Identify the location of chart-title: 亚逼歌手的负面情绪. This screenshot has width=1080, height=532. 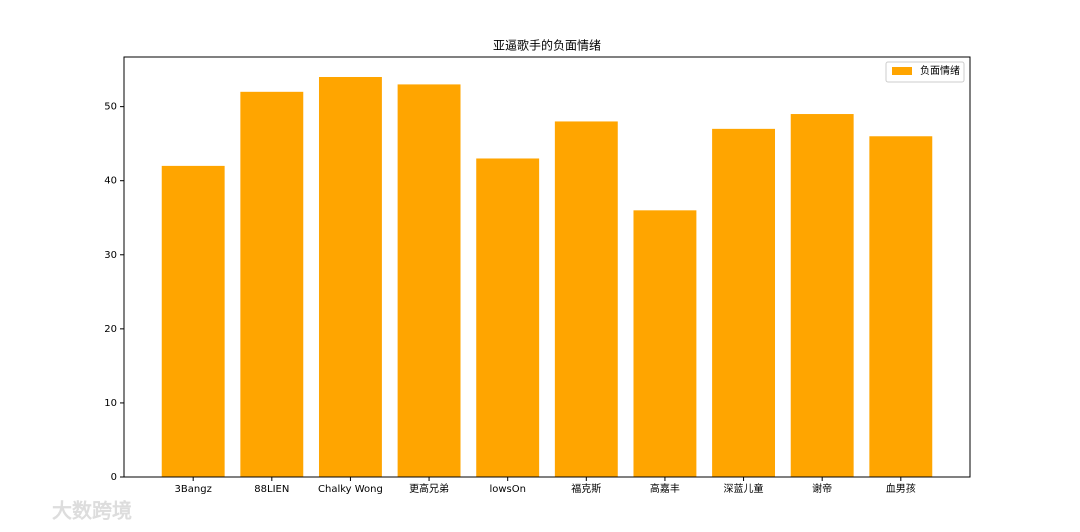
(547, 45).